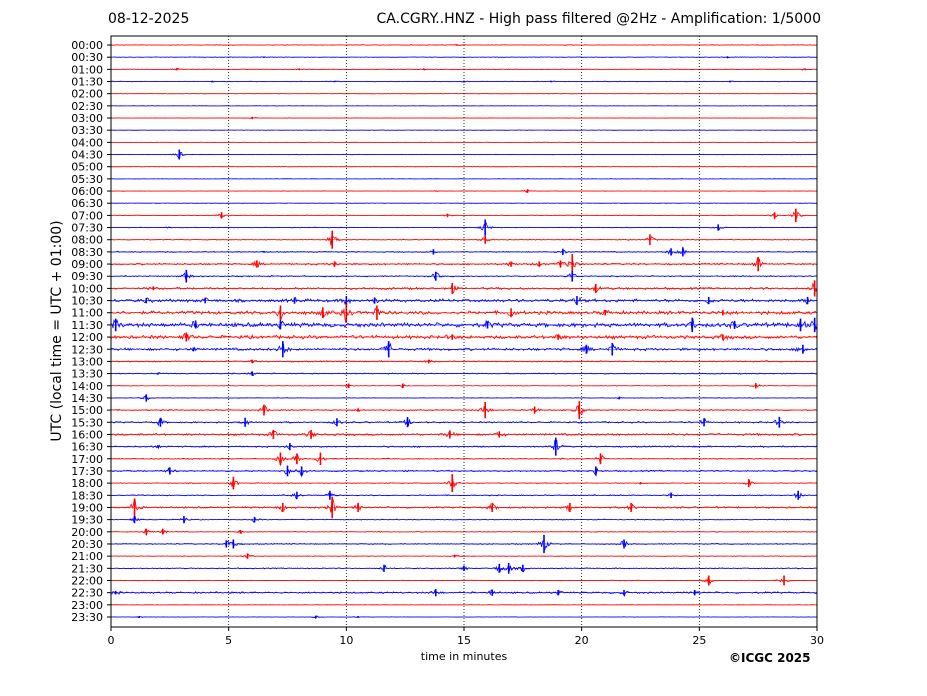  What do you see at coordinates (87, 410) in the screenshot?
I see `y-tick-label: 15:00` at bounding box center [87, 410].